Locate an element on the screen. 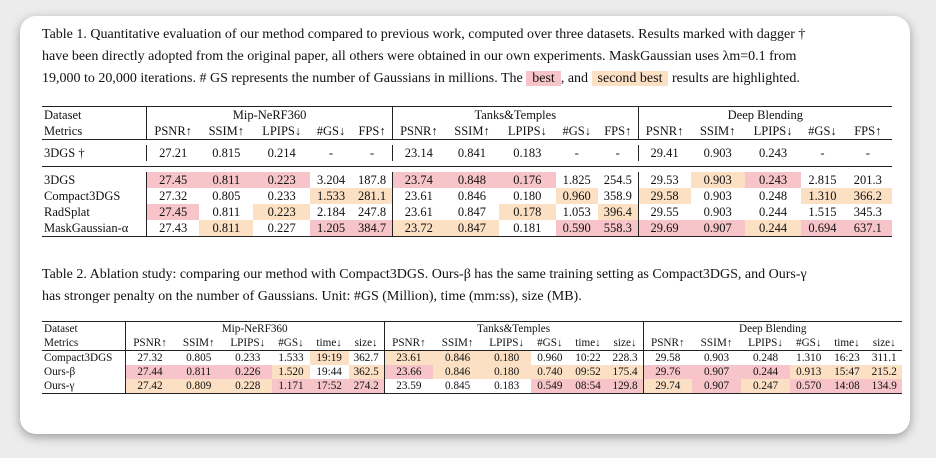 The image size is (936, 458). table-cell: 0.223 is located at coordinates (281, 180).